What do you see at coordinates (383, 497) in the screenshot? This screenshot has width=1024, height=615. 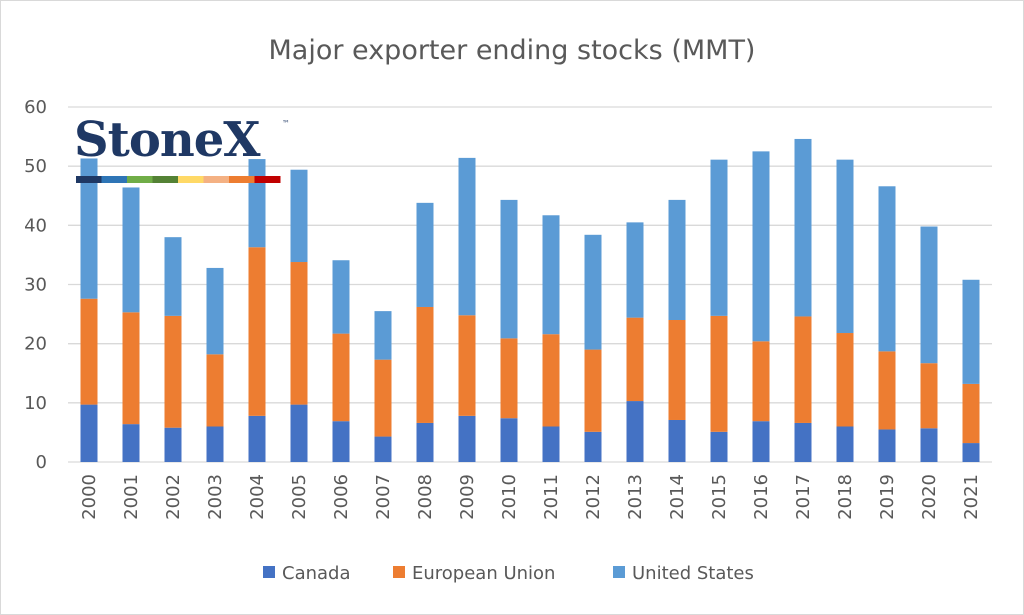 I see `x-tick-label: 2007` at bounding box center [383, 497].